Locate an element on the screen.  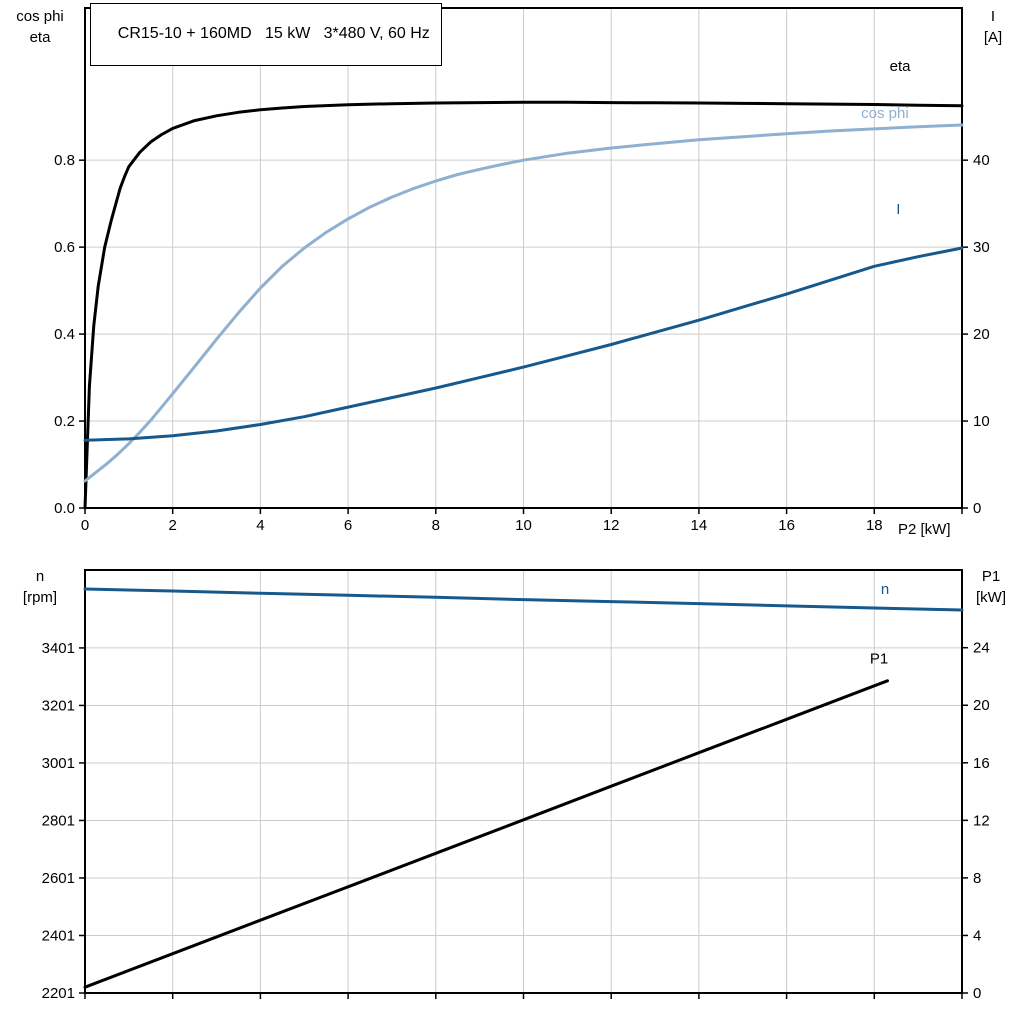
axis-title-speed: n [rpm] is located at coordinates (40, 587).